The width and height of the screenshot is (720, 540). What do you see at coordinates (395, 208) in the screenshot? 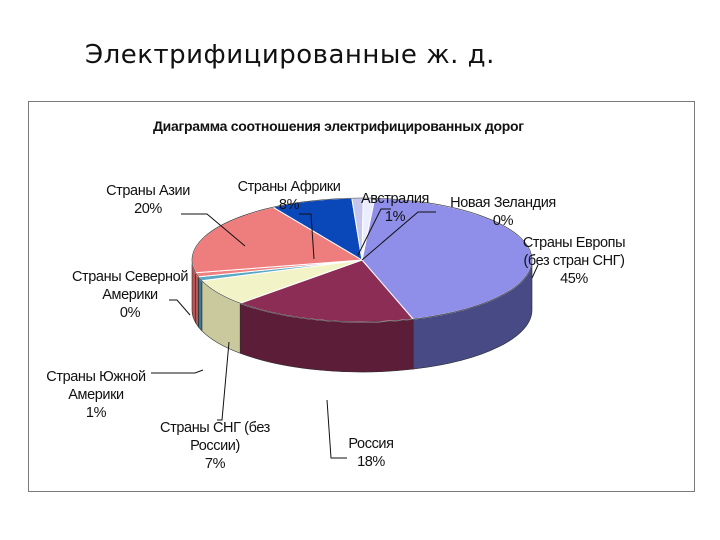
I see `slice-label-7: Австралия 1%` at bounding box center [395, 208].